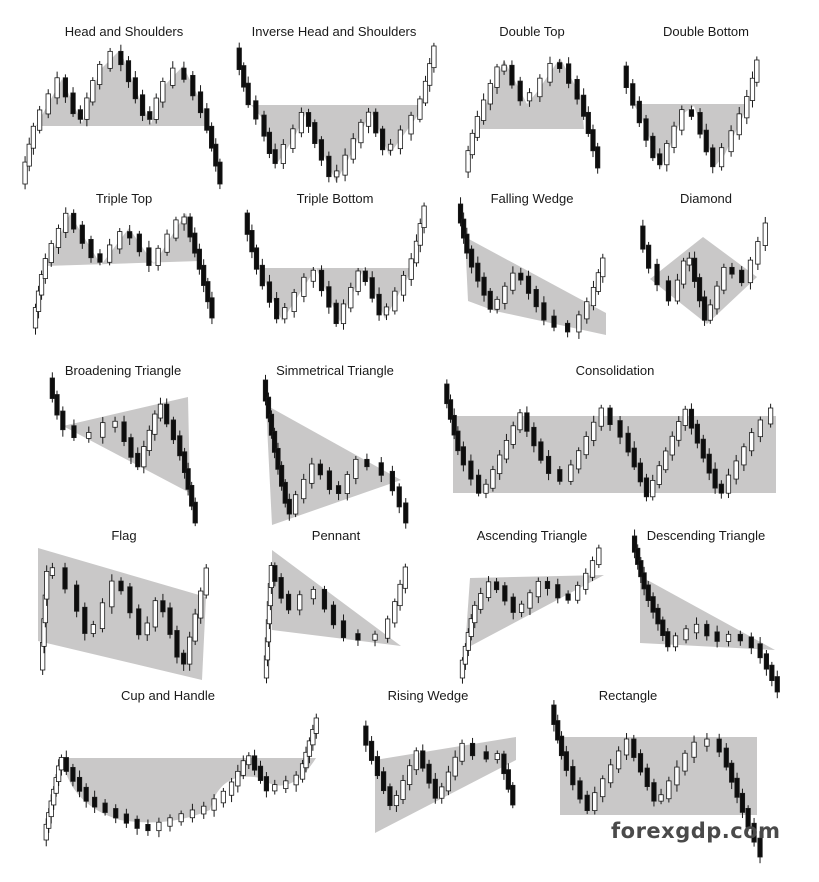  I want to click on title-rectangle: Rectangle, so click(628, 695).